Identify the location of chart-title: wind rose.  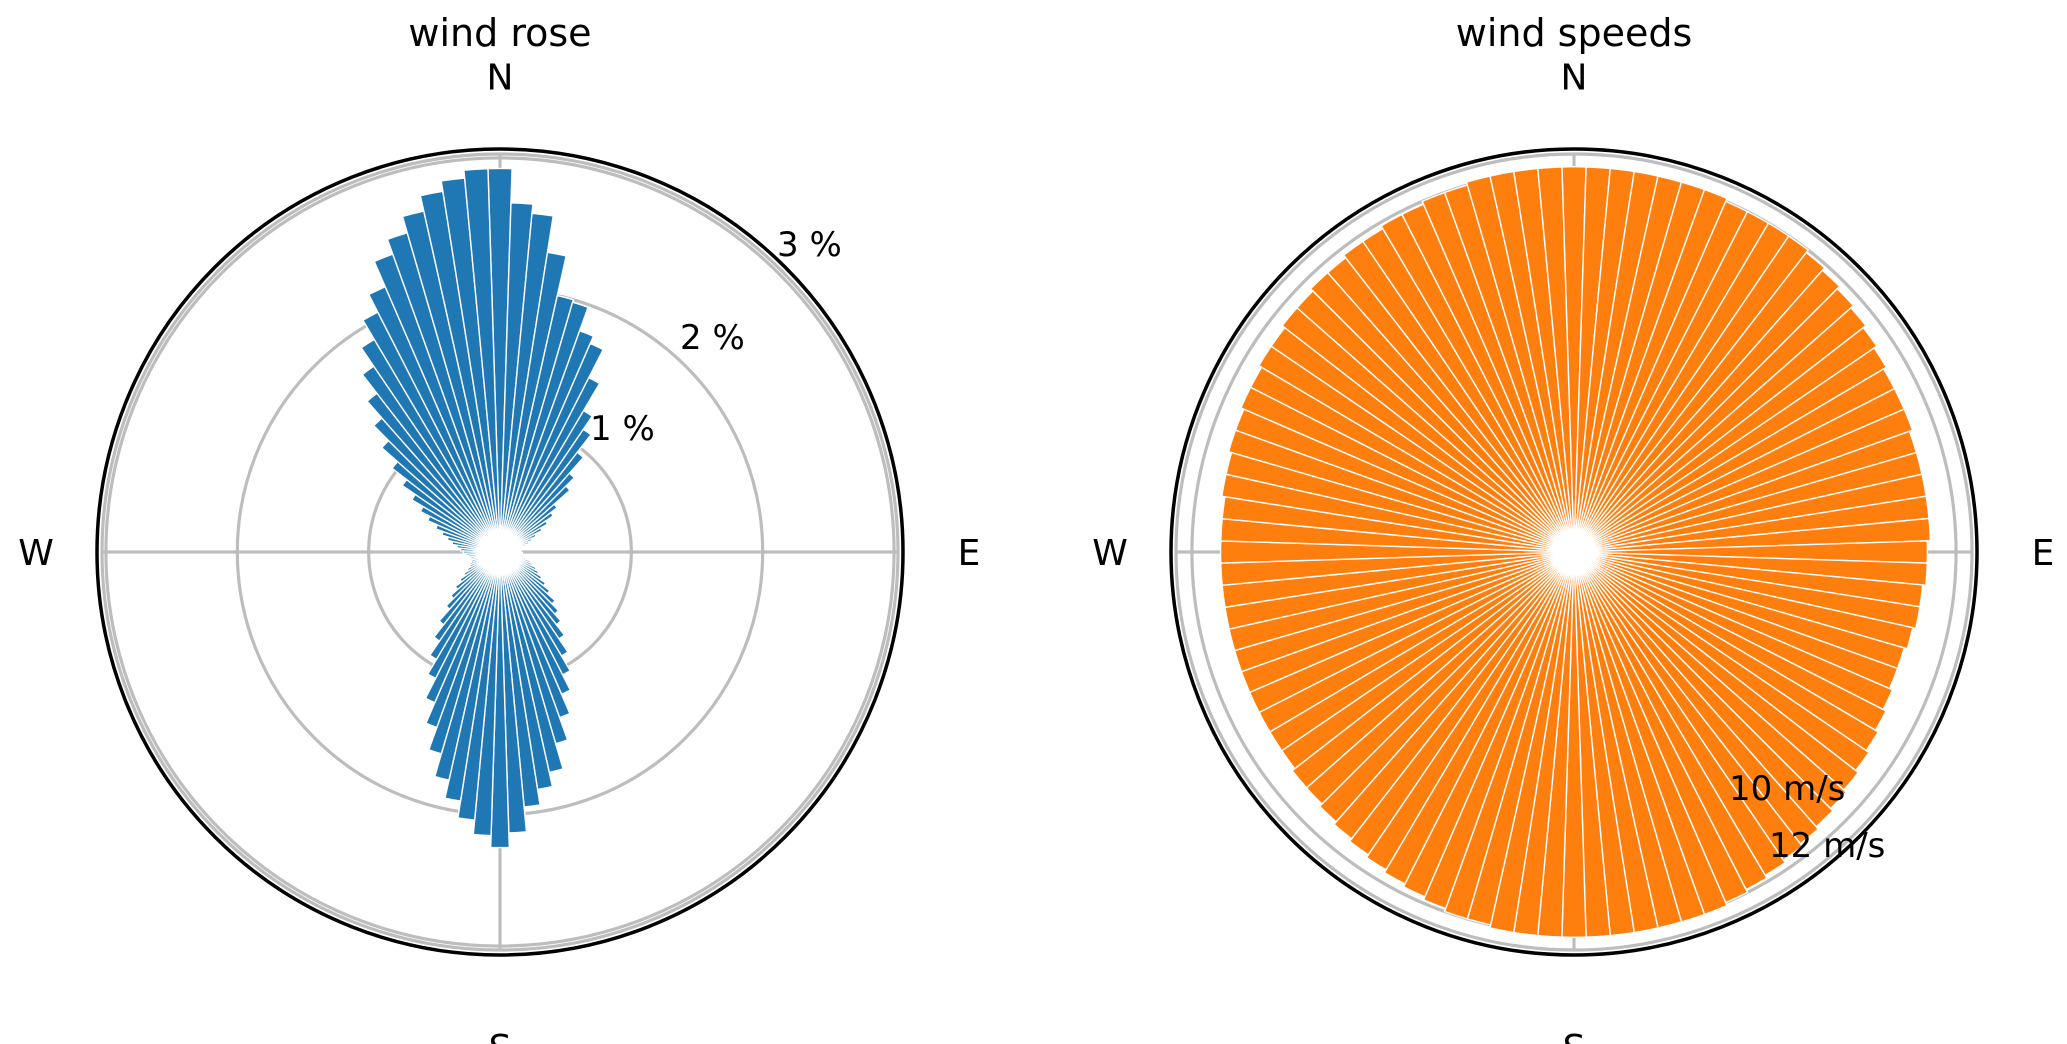
(499, 33).